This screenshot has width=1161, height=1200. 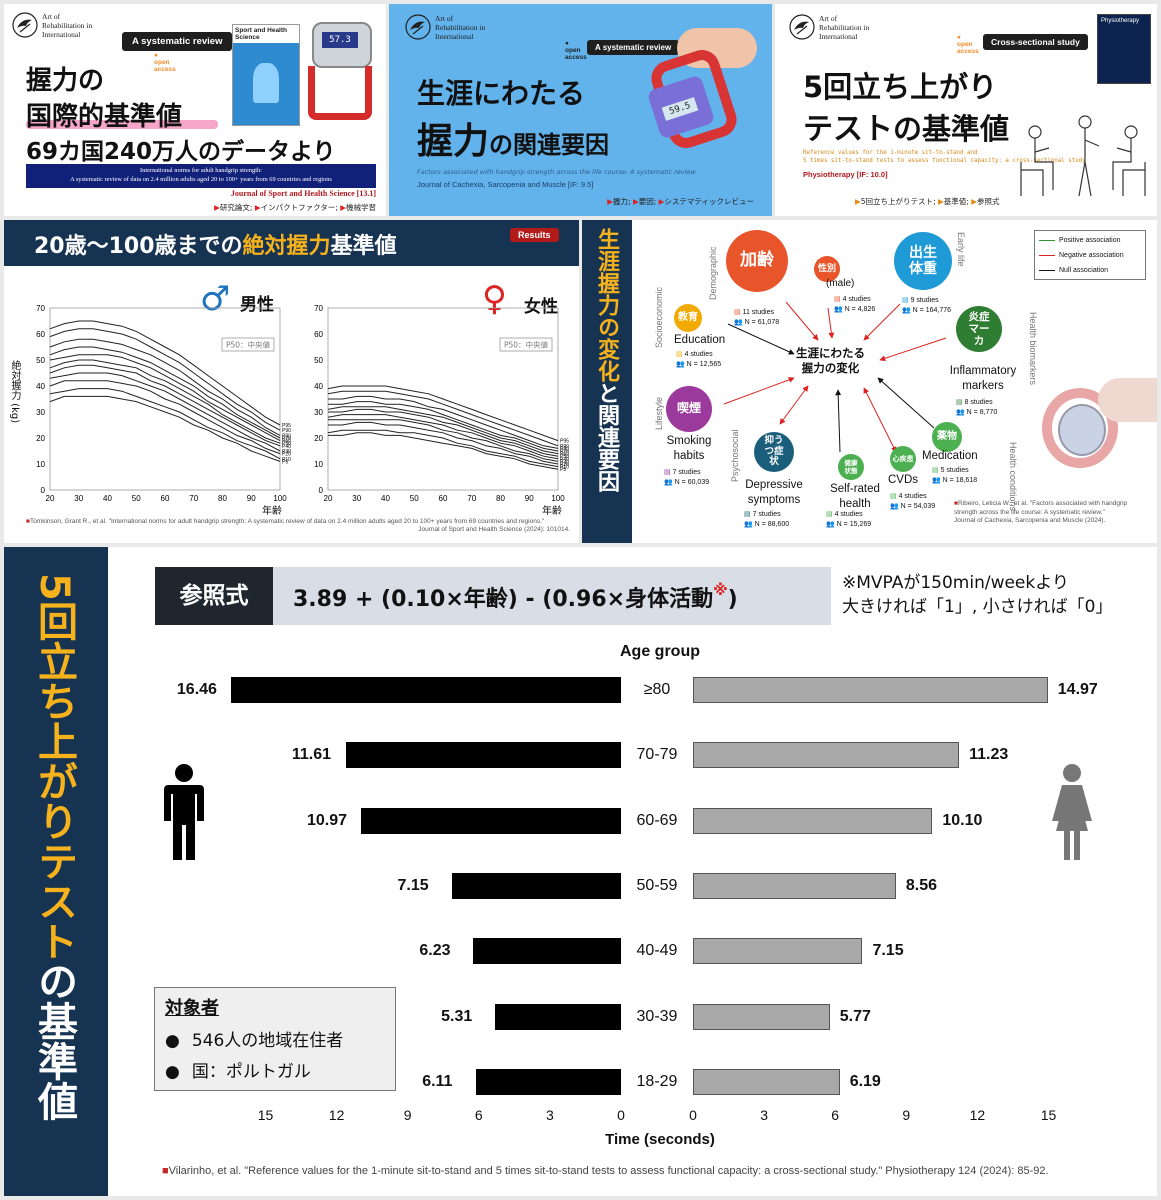 What do you see at coordinates (234, 207) in the screenshot?
I see `tag: 研究論文` at bounding box center [234, 207].